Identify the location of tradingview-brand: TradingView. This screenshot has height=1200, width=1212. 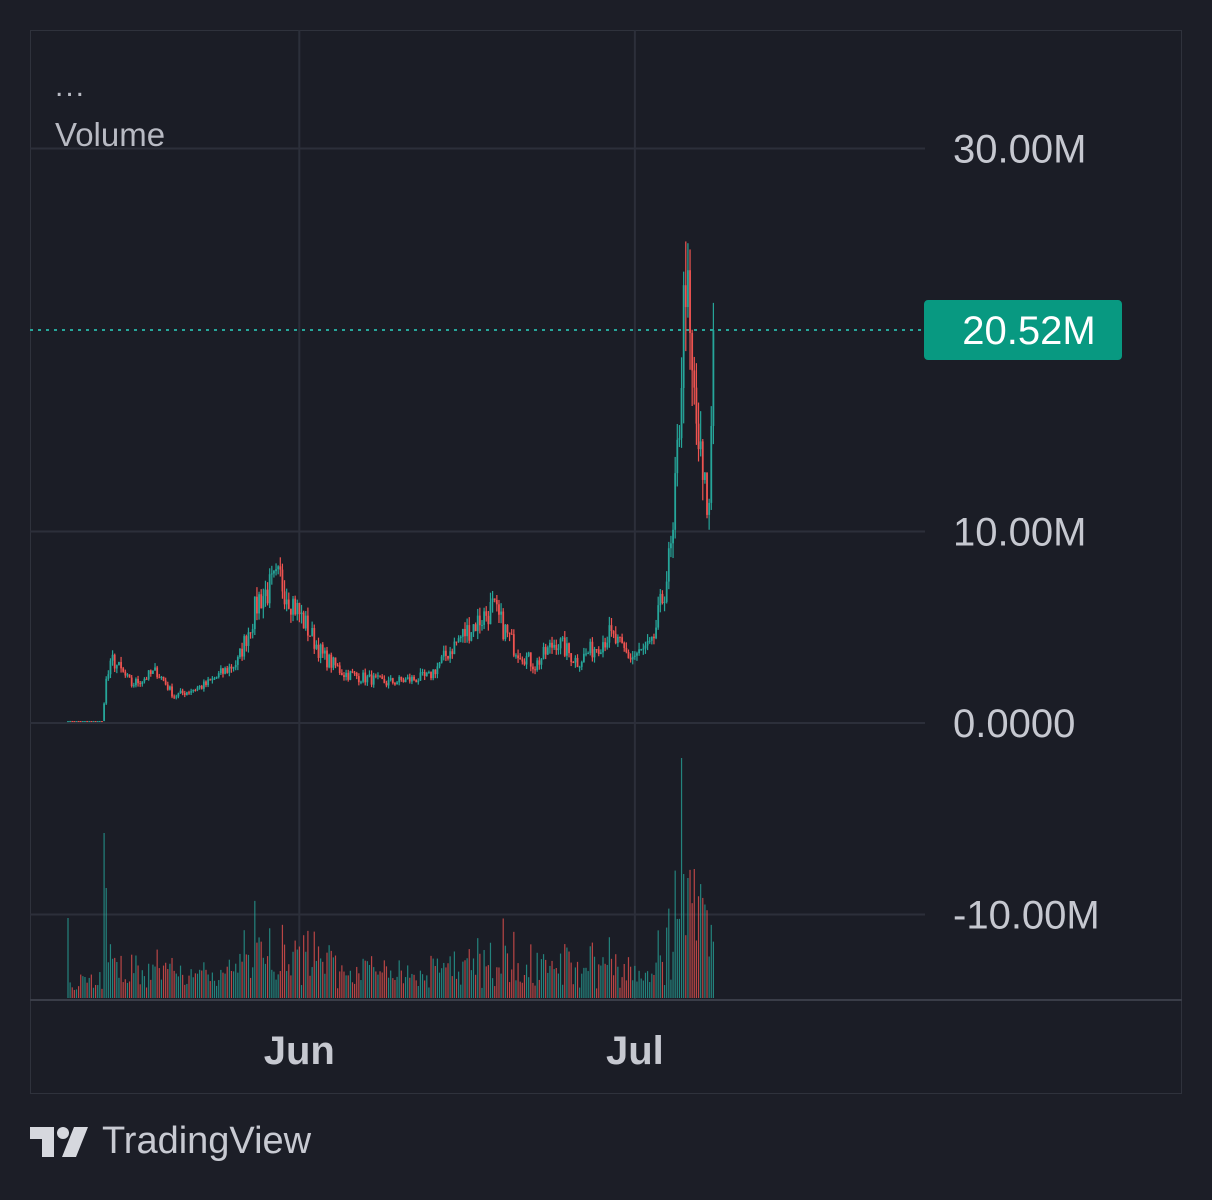
(170, 1141).